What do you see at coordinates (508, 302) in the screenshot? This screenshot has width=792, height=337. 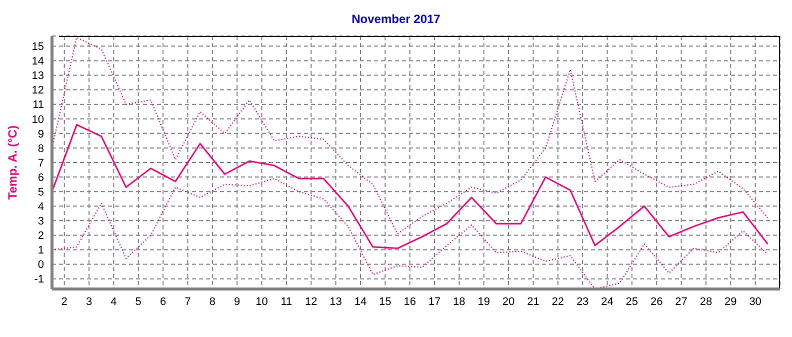 I see `x-tick-label: 20` at bounding box center [508, 302].